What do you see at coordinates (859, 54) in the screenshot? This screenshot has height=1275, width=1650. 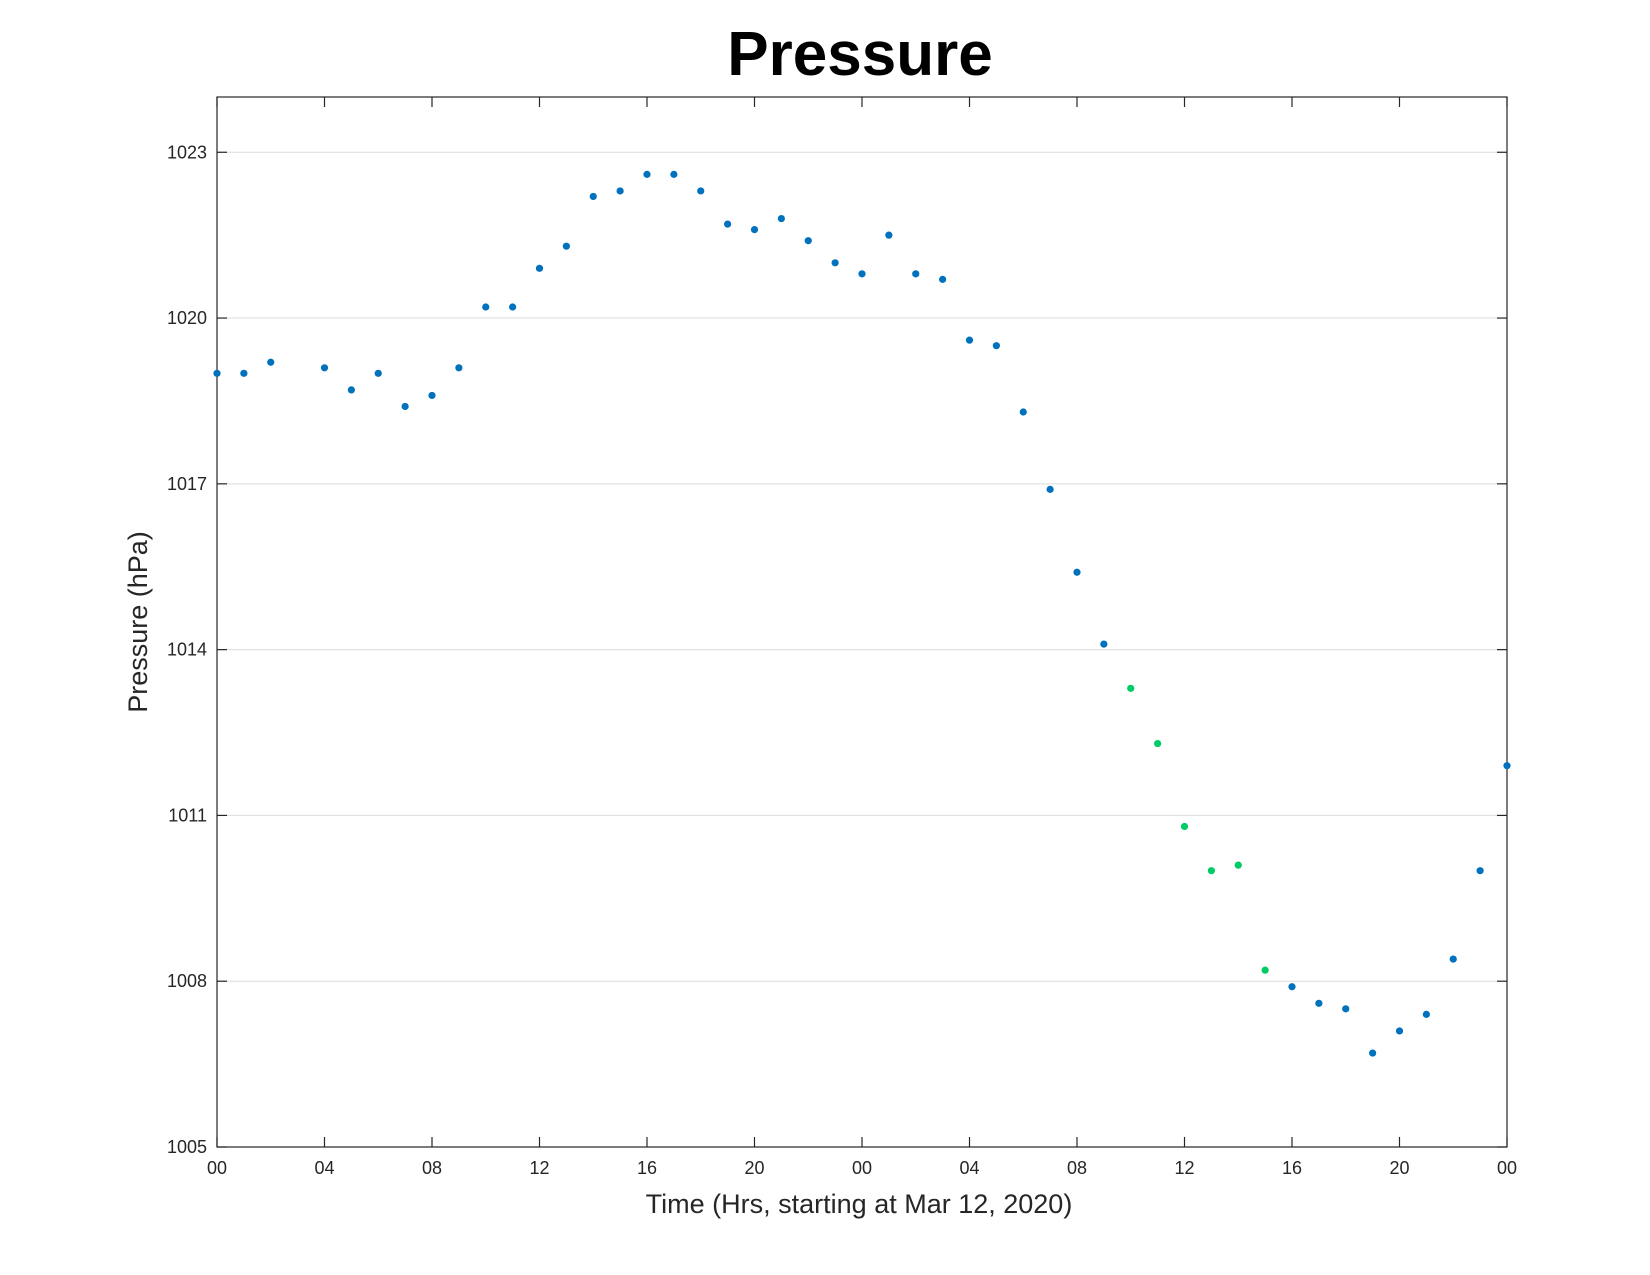 I see `chart-title: Pressure` at bounding box center [859, 54].